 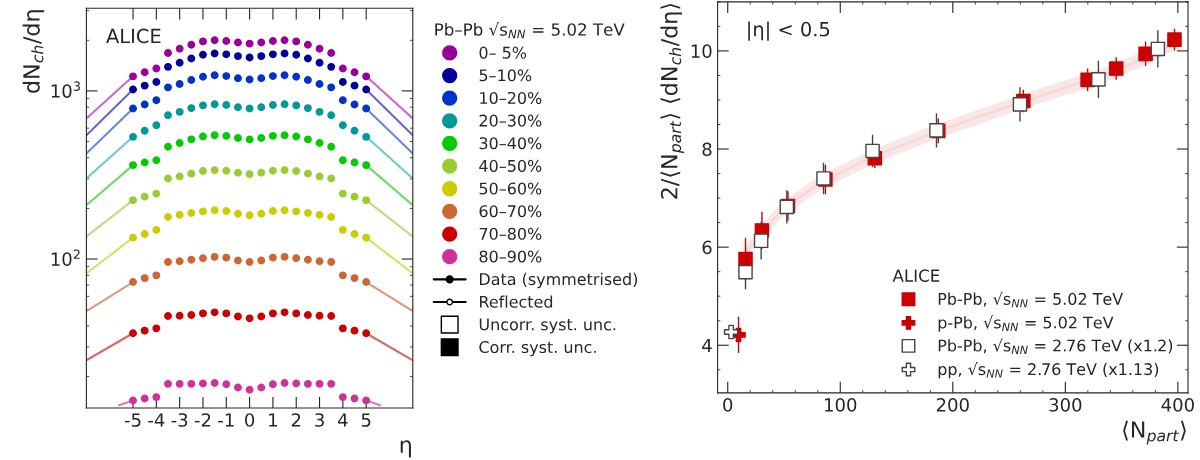 What do you see at coordinates (707, 247) in the screenshot?
I see `y-tick-label: 6` at bounding box center [707, 247].